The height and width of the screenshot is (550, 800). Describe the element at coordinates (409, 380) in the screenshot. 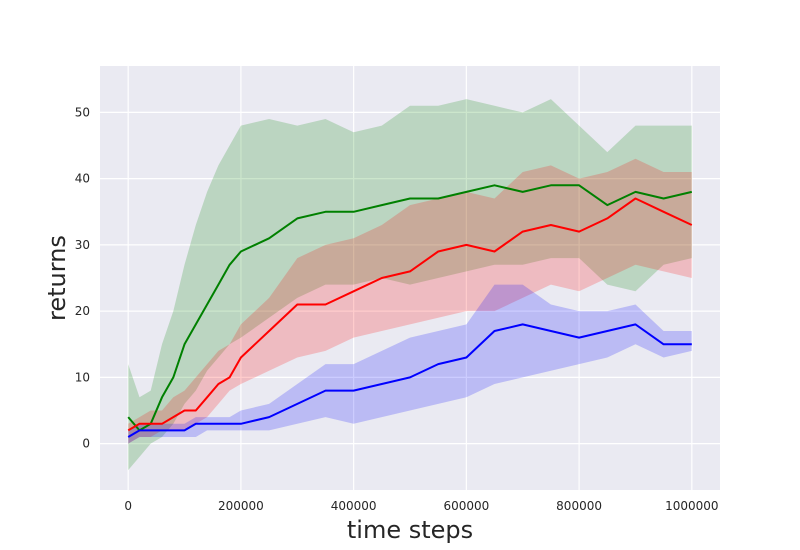

I see `series-2-line` at that location.